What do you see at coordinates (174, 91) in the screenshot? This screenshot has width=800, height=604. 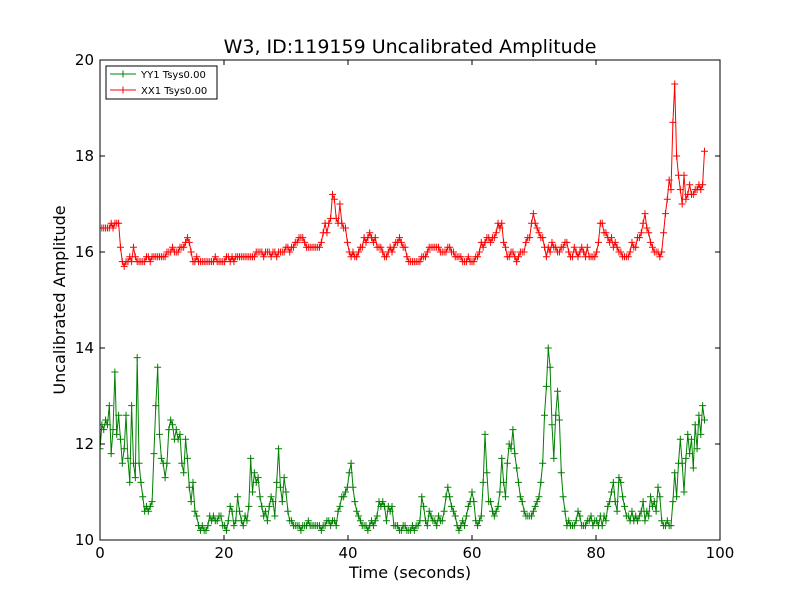 I see `legend-label-xx1: XX1 Tsys0.00` at bounding box center [174, 91].